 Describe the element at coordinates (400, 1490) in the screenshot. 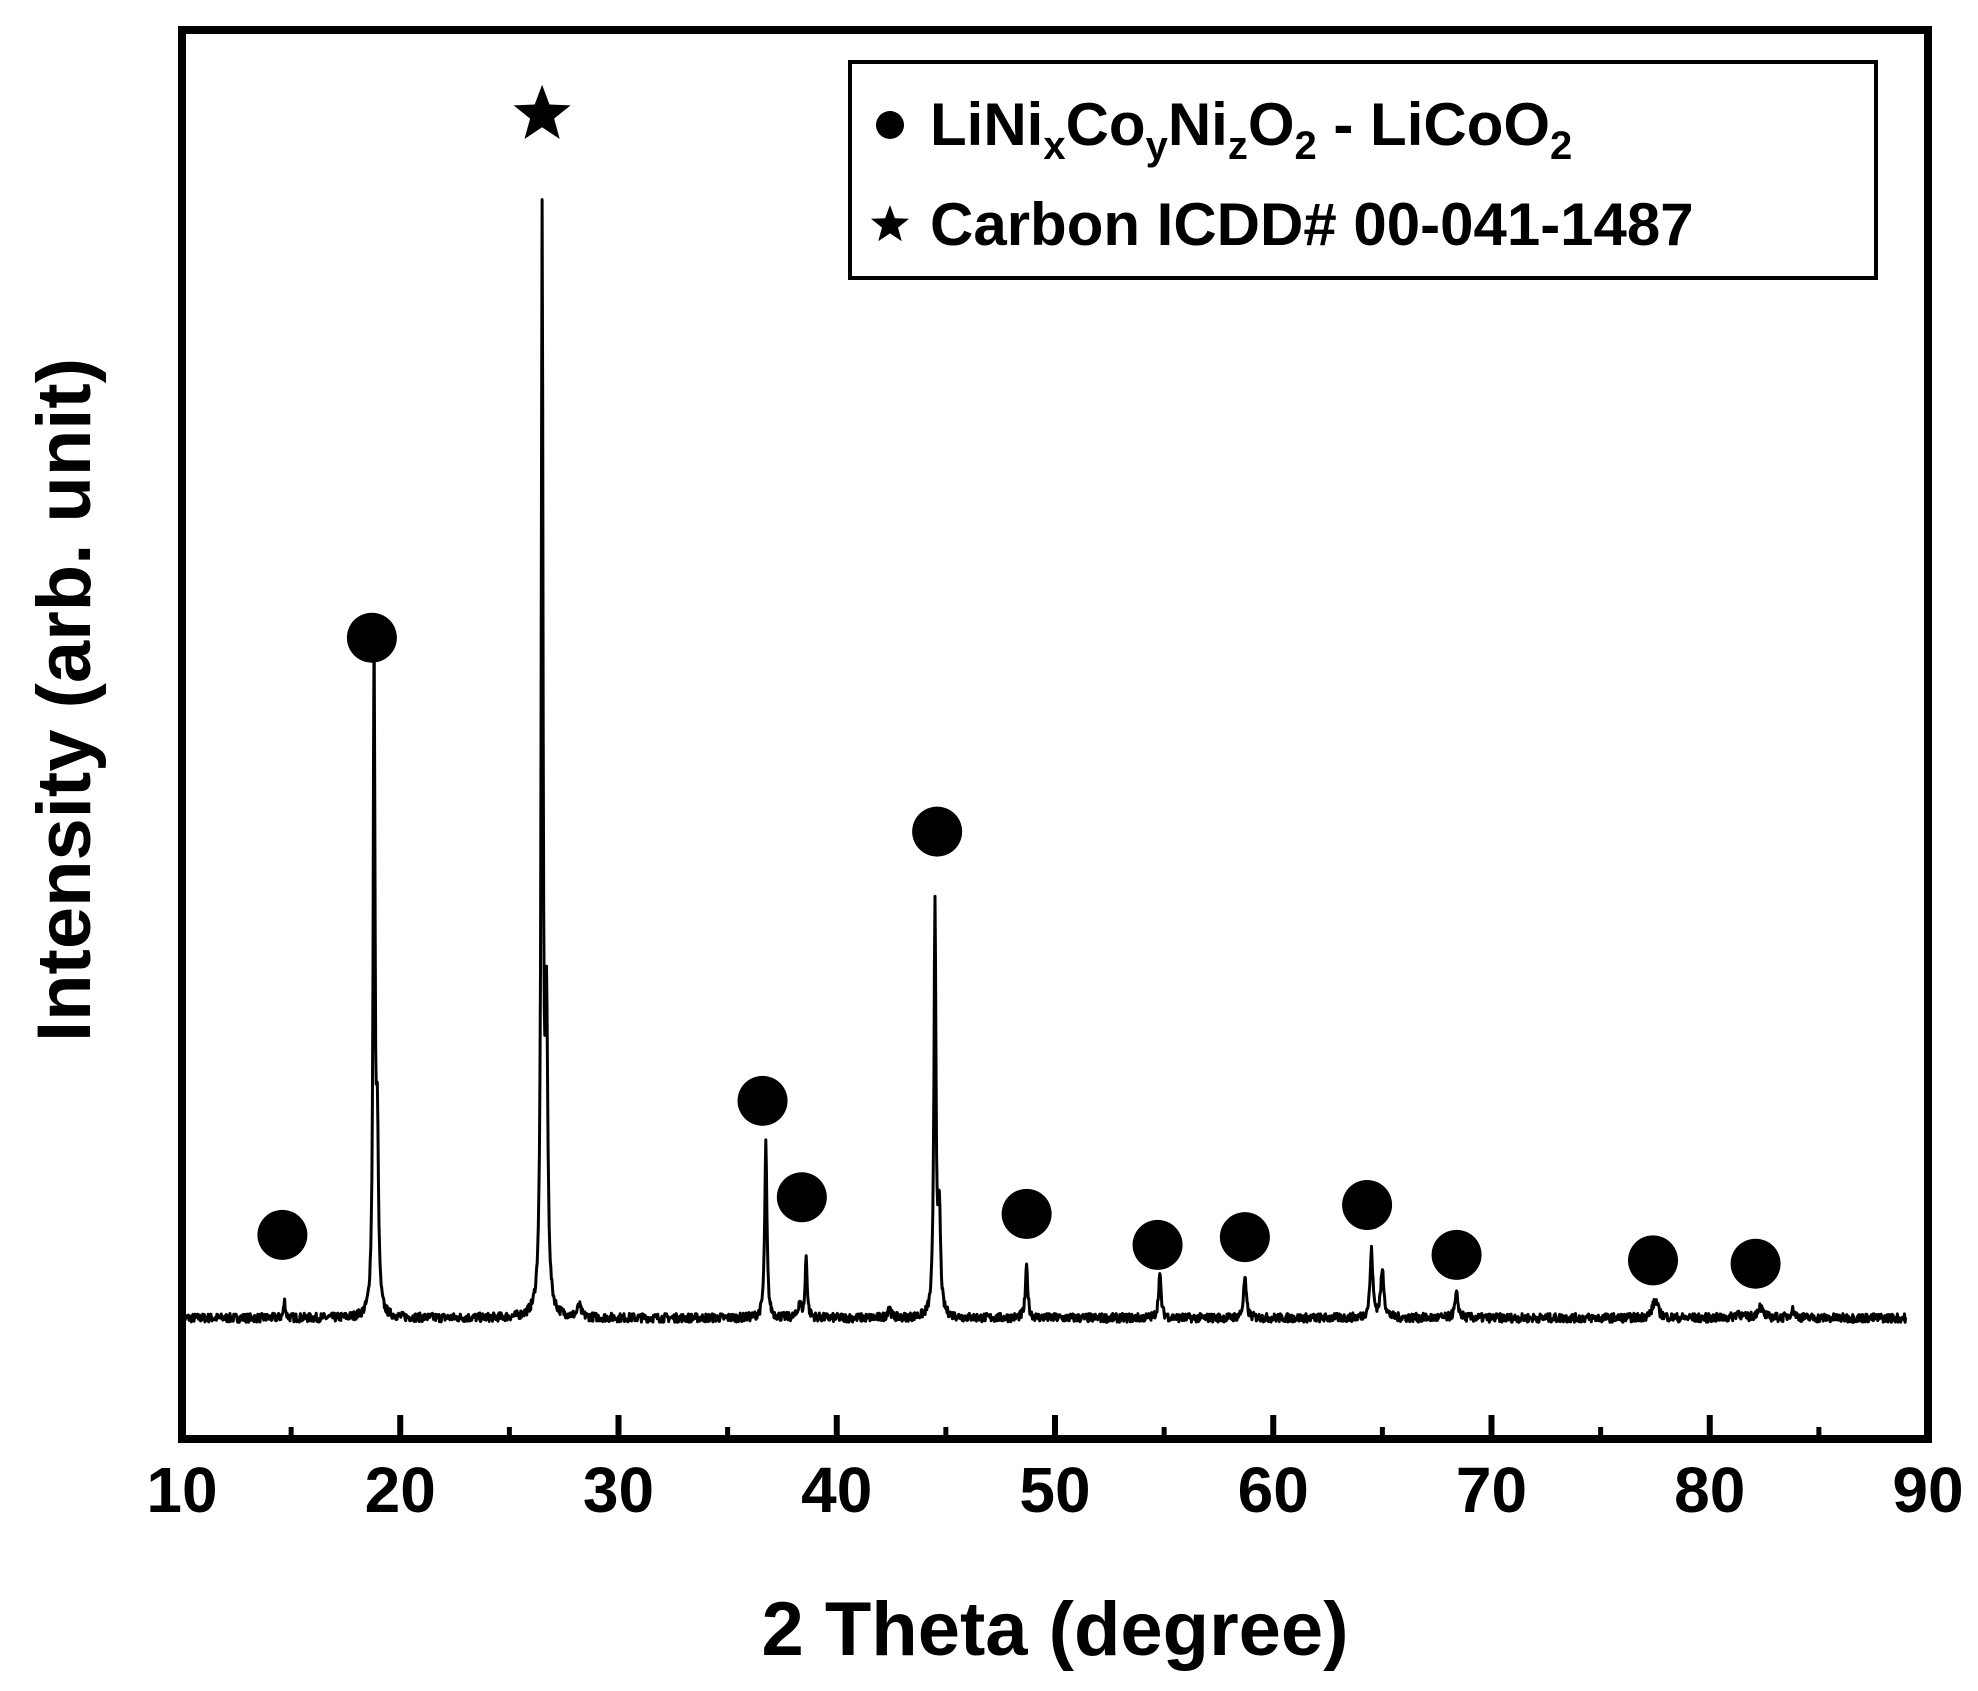

I see `x-tick-label: 20` at that location.